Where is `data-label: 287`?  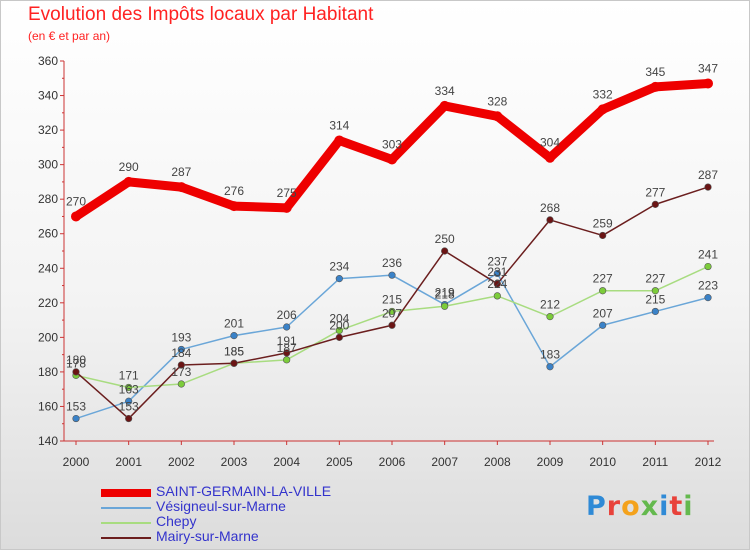
data-label: 287 is located at coordinates (708, 175).